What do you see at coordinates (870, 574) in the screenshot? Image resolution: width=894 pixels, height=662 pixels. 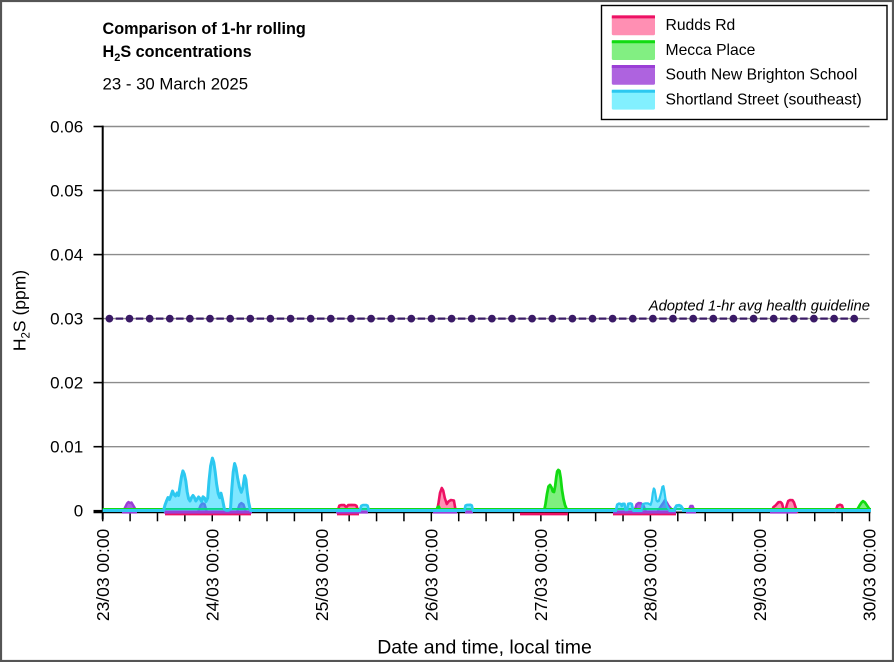 I see `svg-text: 30/03 00:00` at bounding box center [870, 574].